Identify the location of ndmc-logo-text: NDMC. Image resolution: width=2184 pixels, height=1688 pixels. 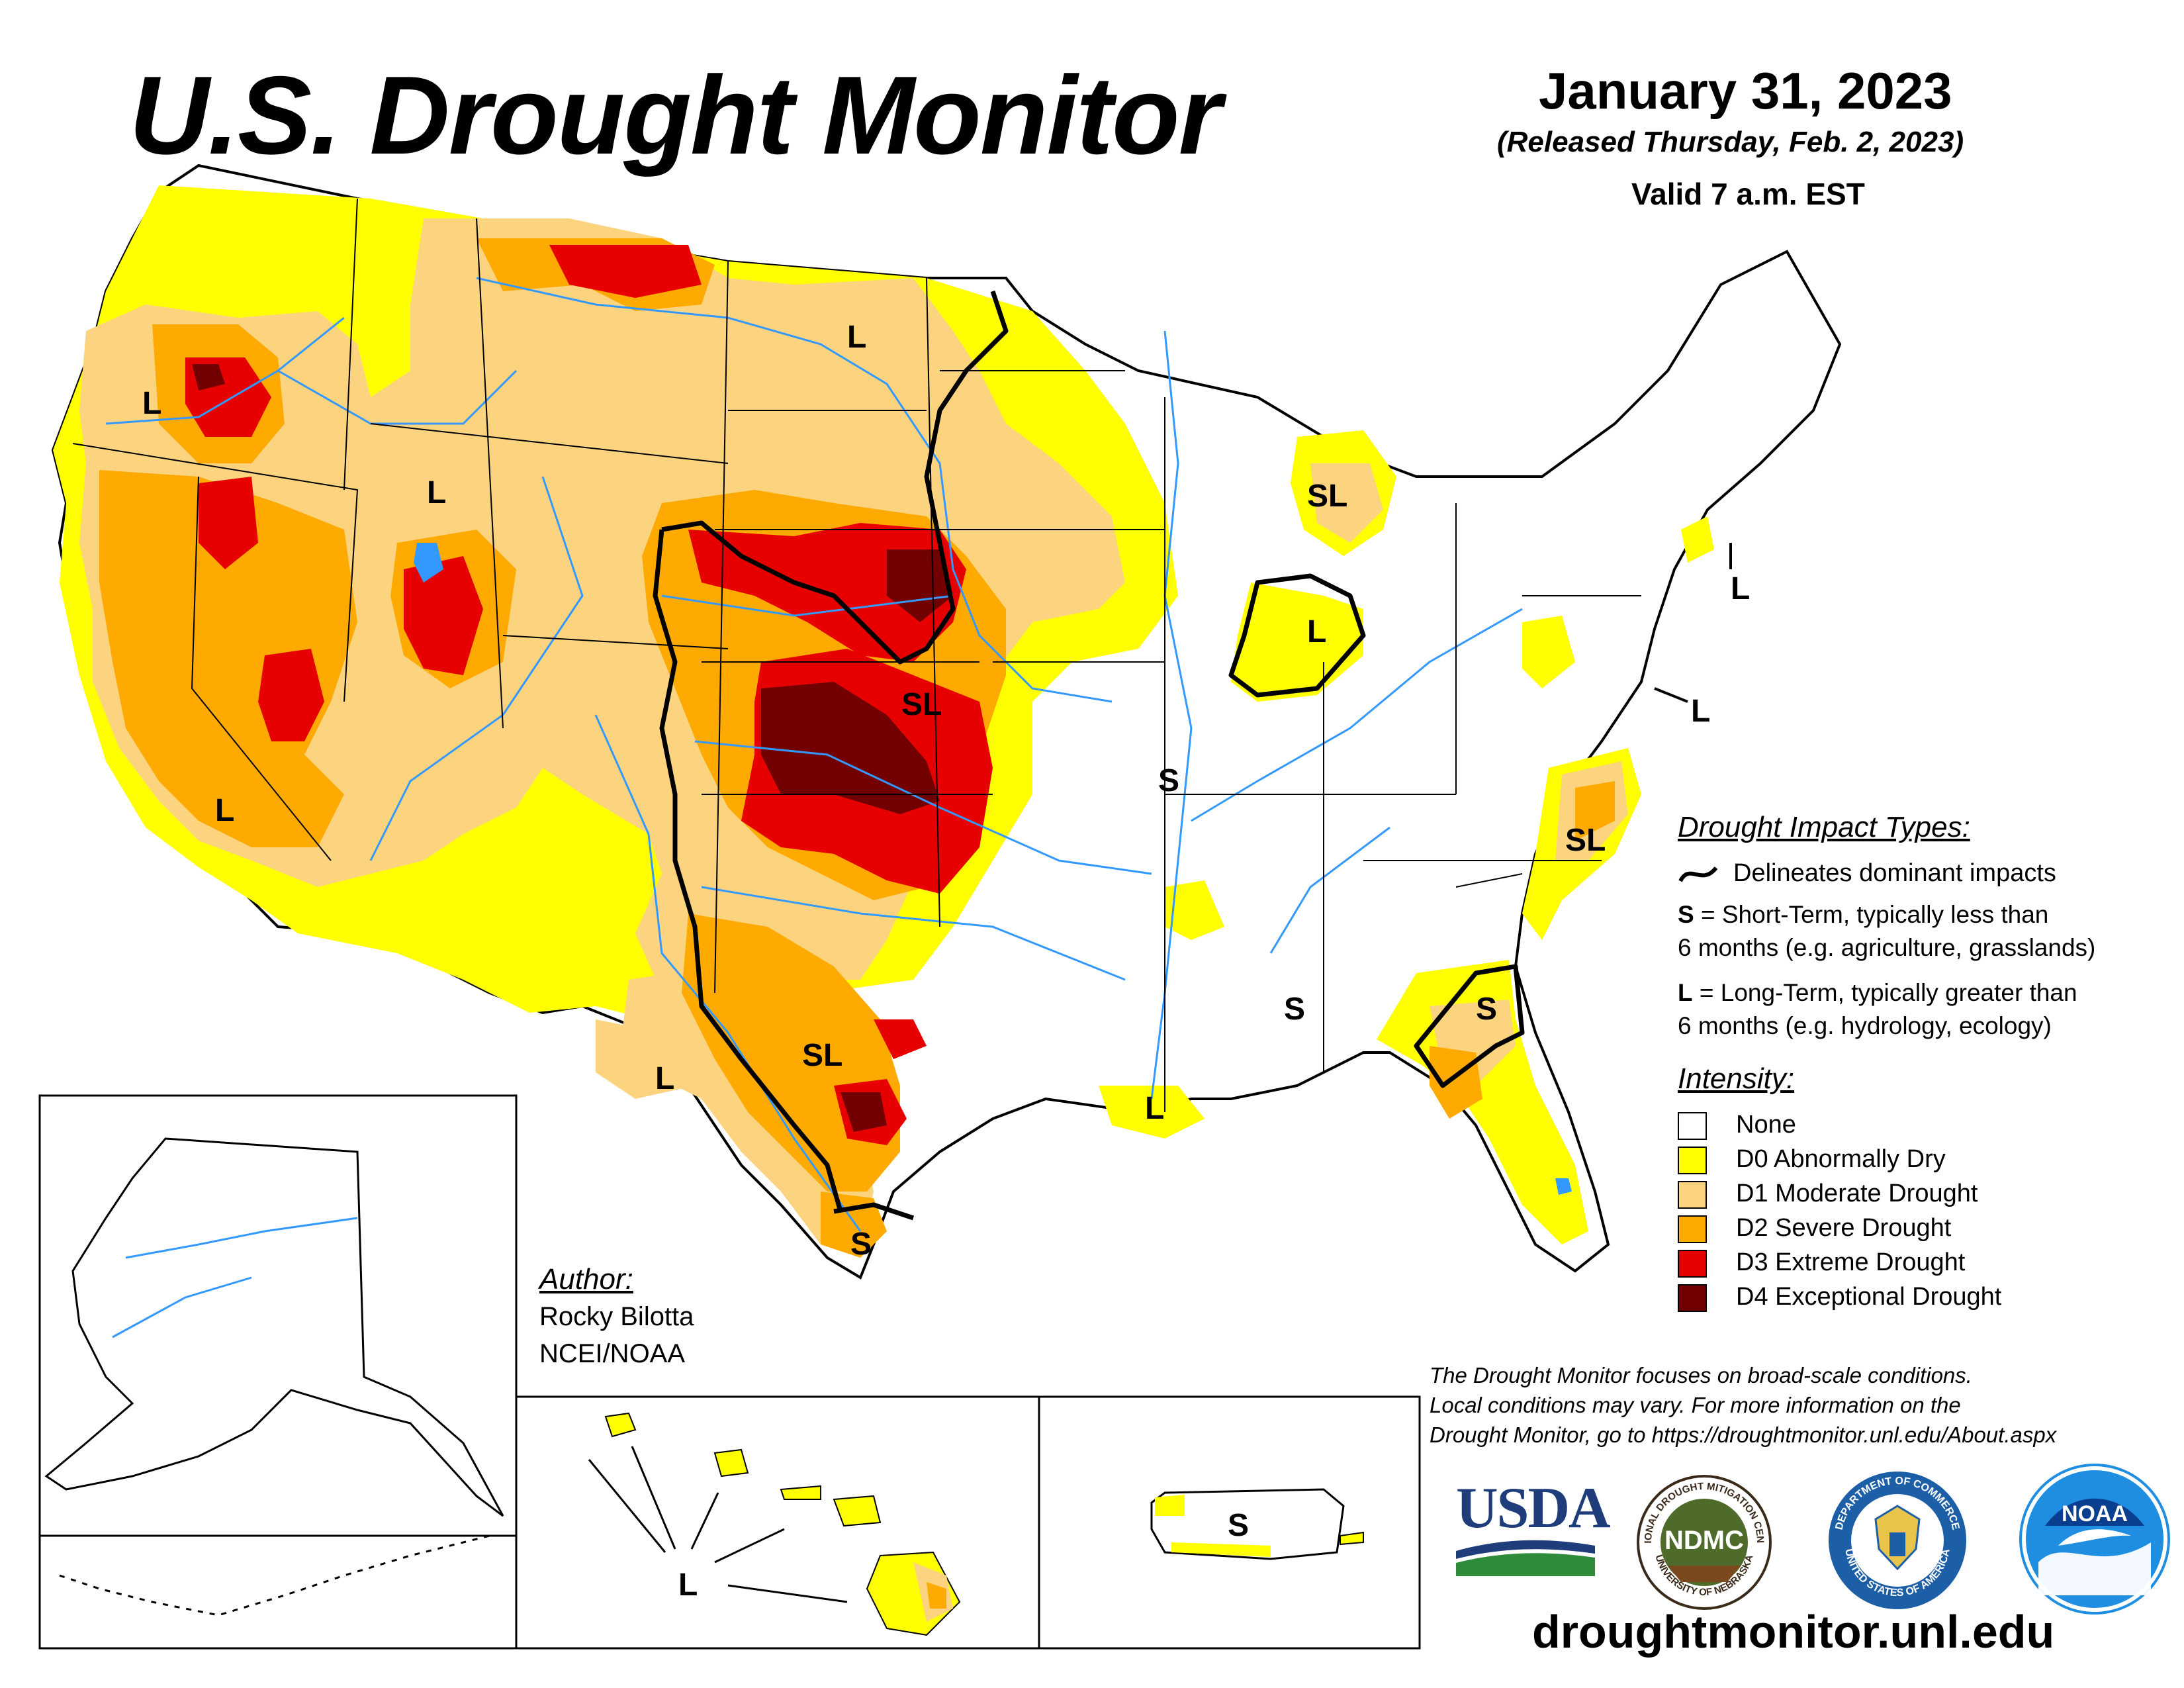
(1704, 1540).